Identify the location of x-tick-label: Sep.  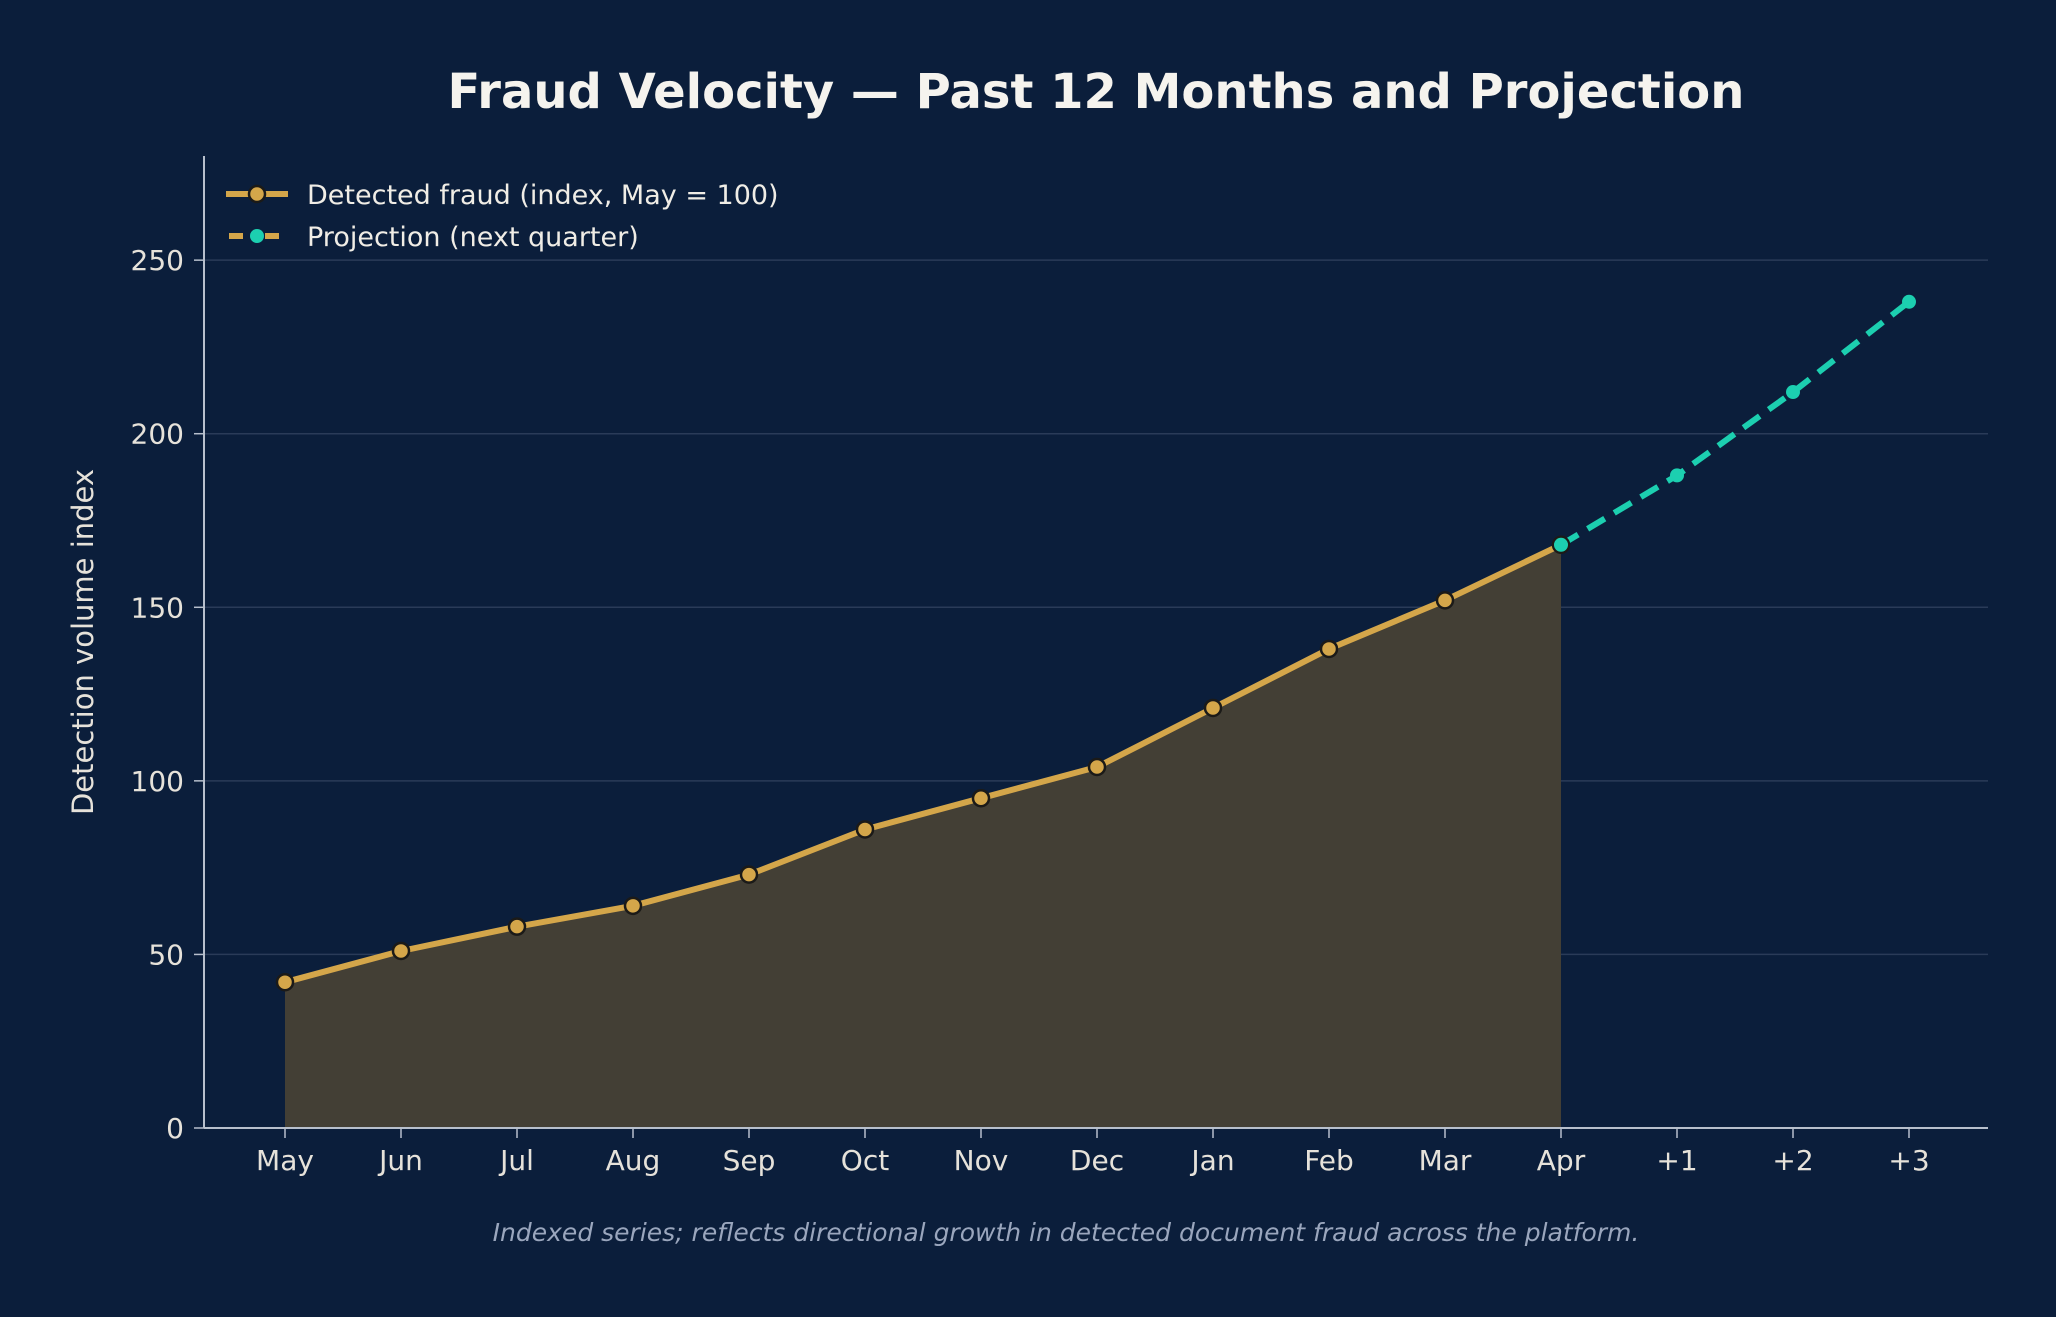
(749, 1160).